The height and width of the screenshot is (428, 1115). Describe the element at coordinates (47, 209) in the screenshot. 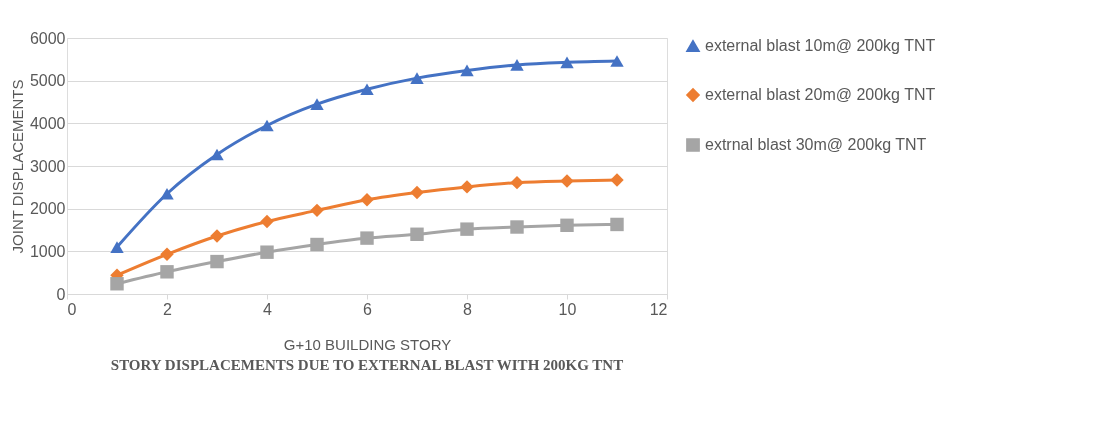

I see `y-tick-label: 2000` at that location.